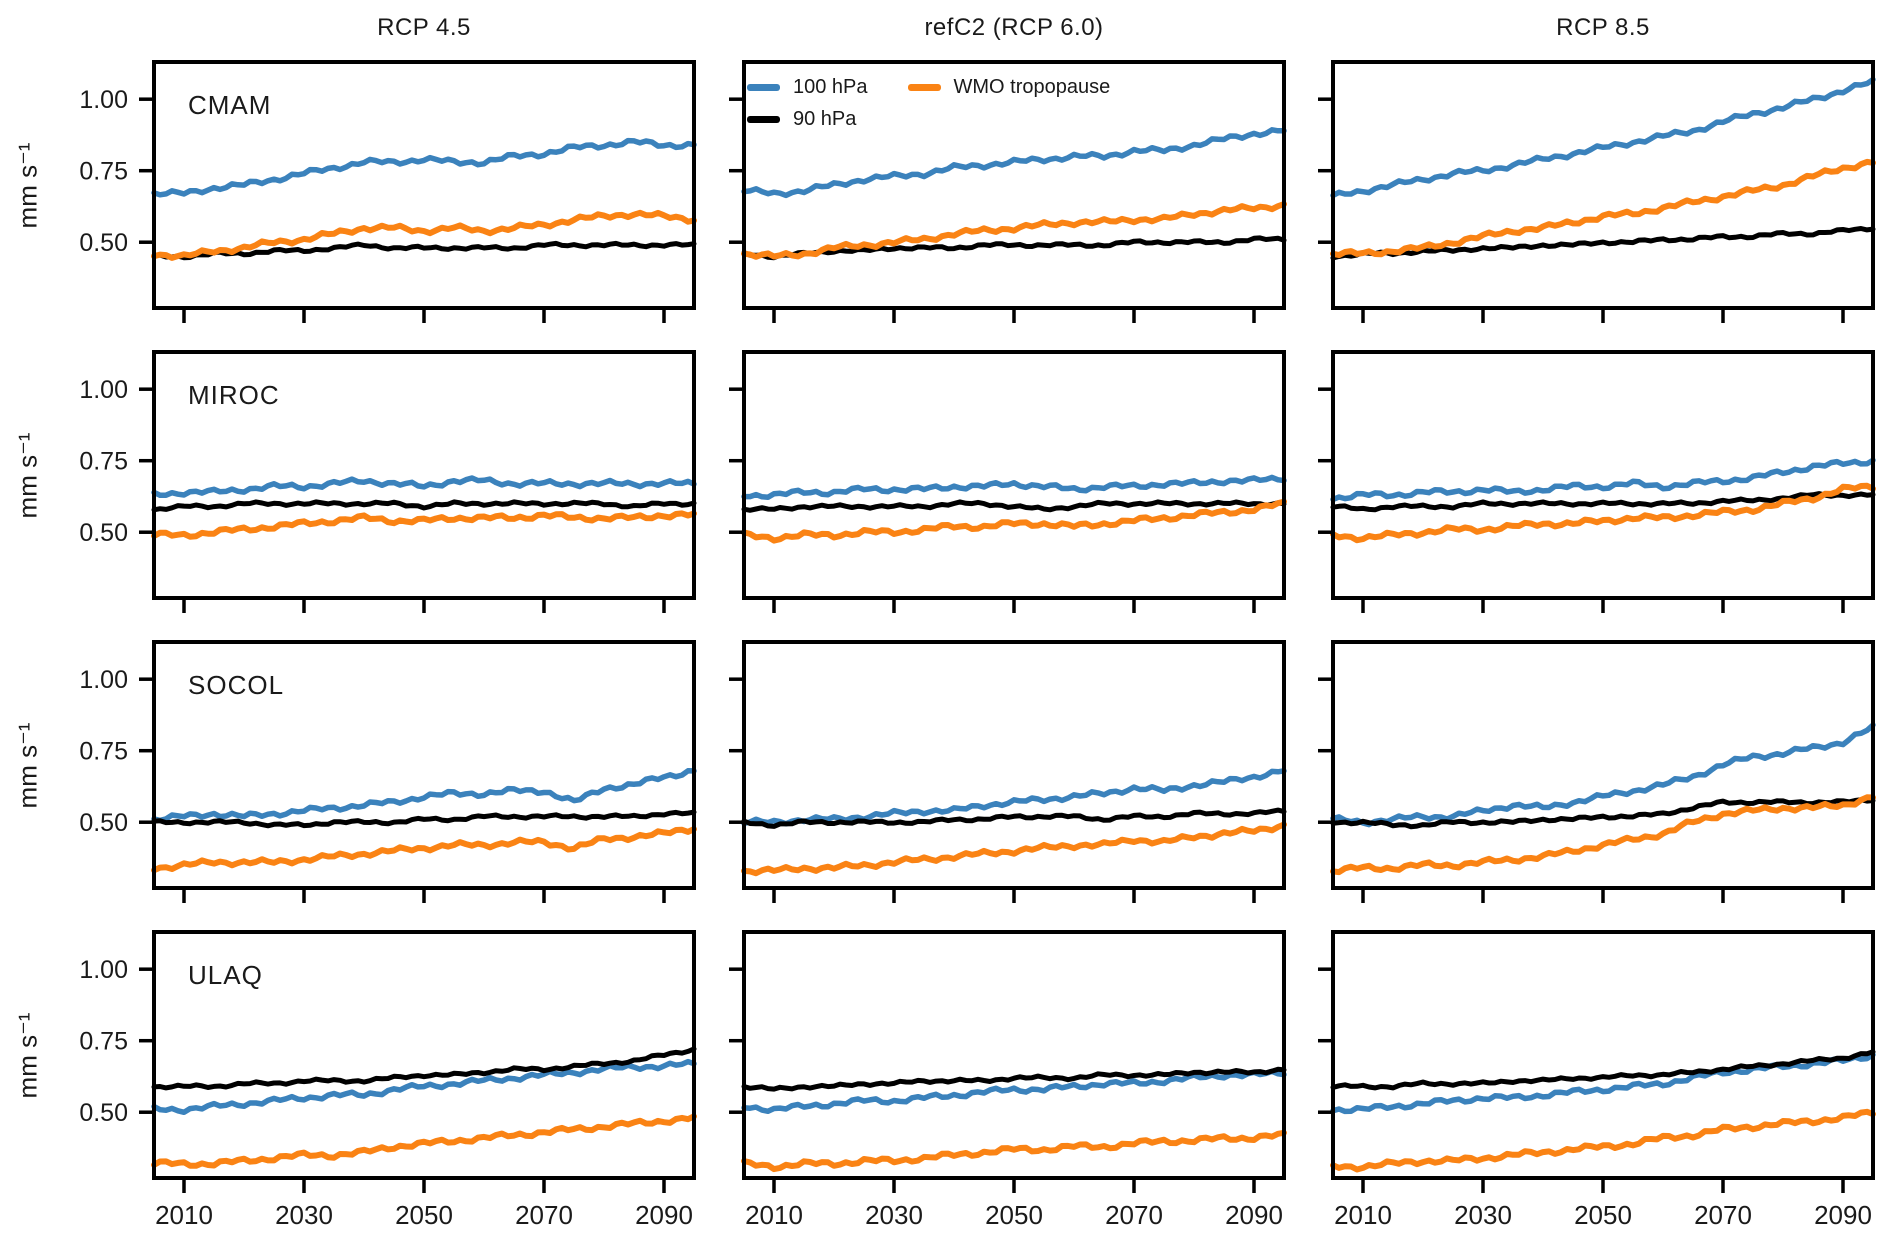 This screenshot has height=1247, width=1892. I want to click on panel-miroc-col3, so click(1597, 481).